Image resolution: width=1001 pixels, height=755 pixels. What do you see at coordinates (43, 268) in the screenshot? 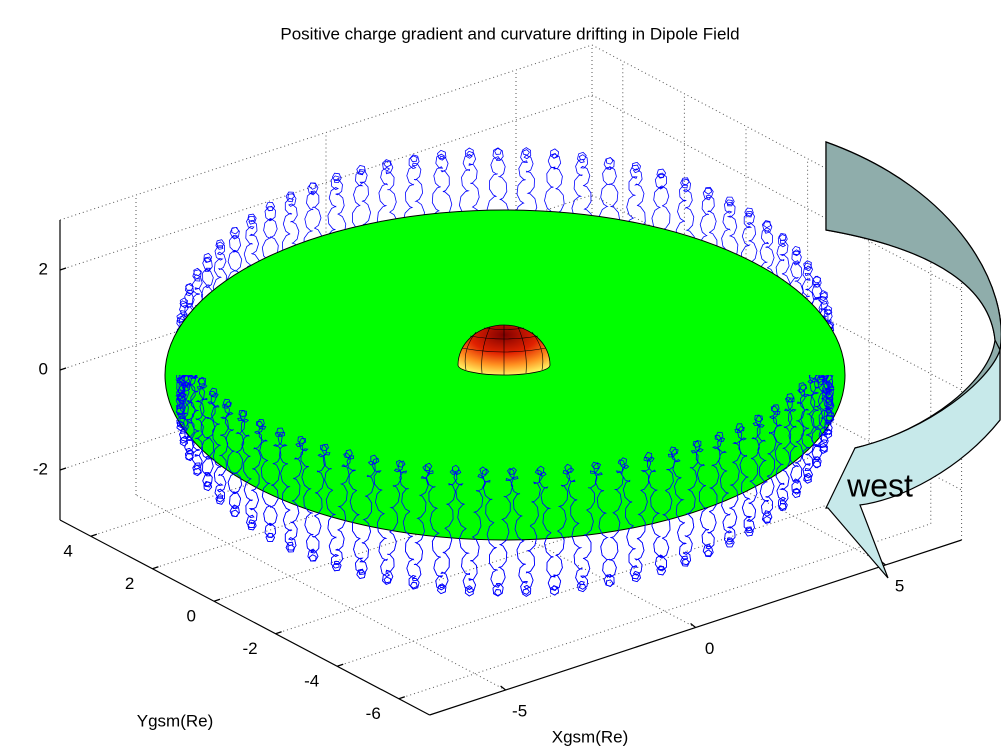
I see `z-tick-label: 2` at bounding box center [43, 268].